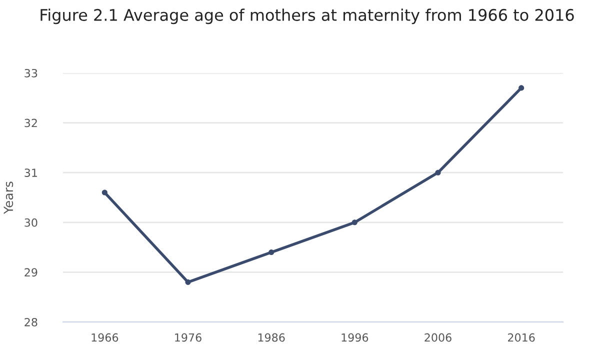  Describe the element at coordinates (271, 337) in the screenshot. I see `x-tick-label: 1986` at that location.